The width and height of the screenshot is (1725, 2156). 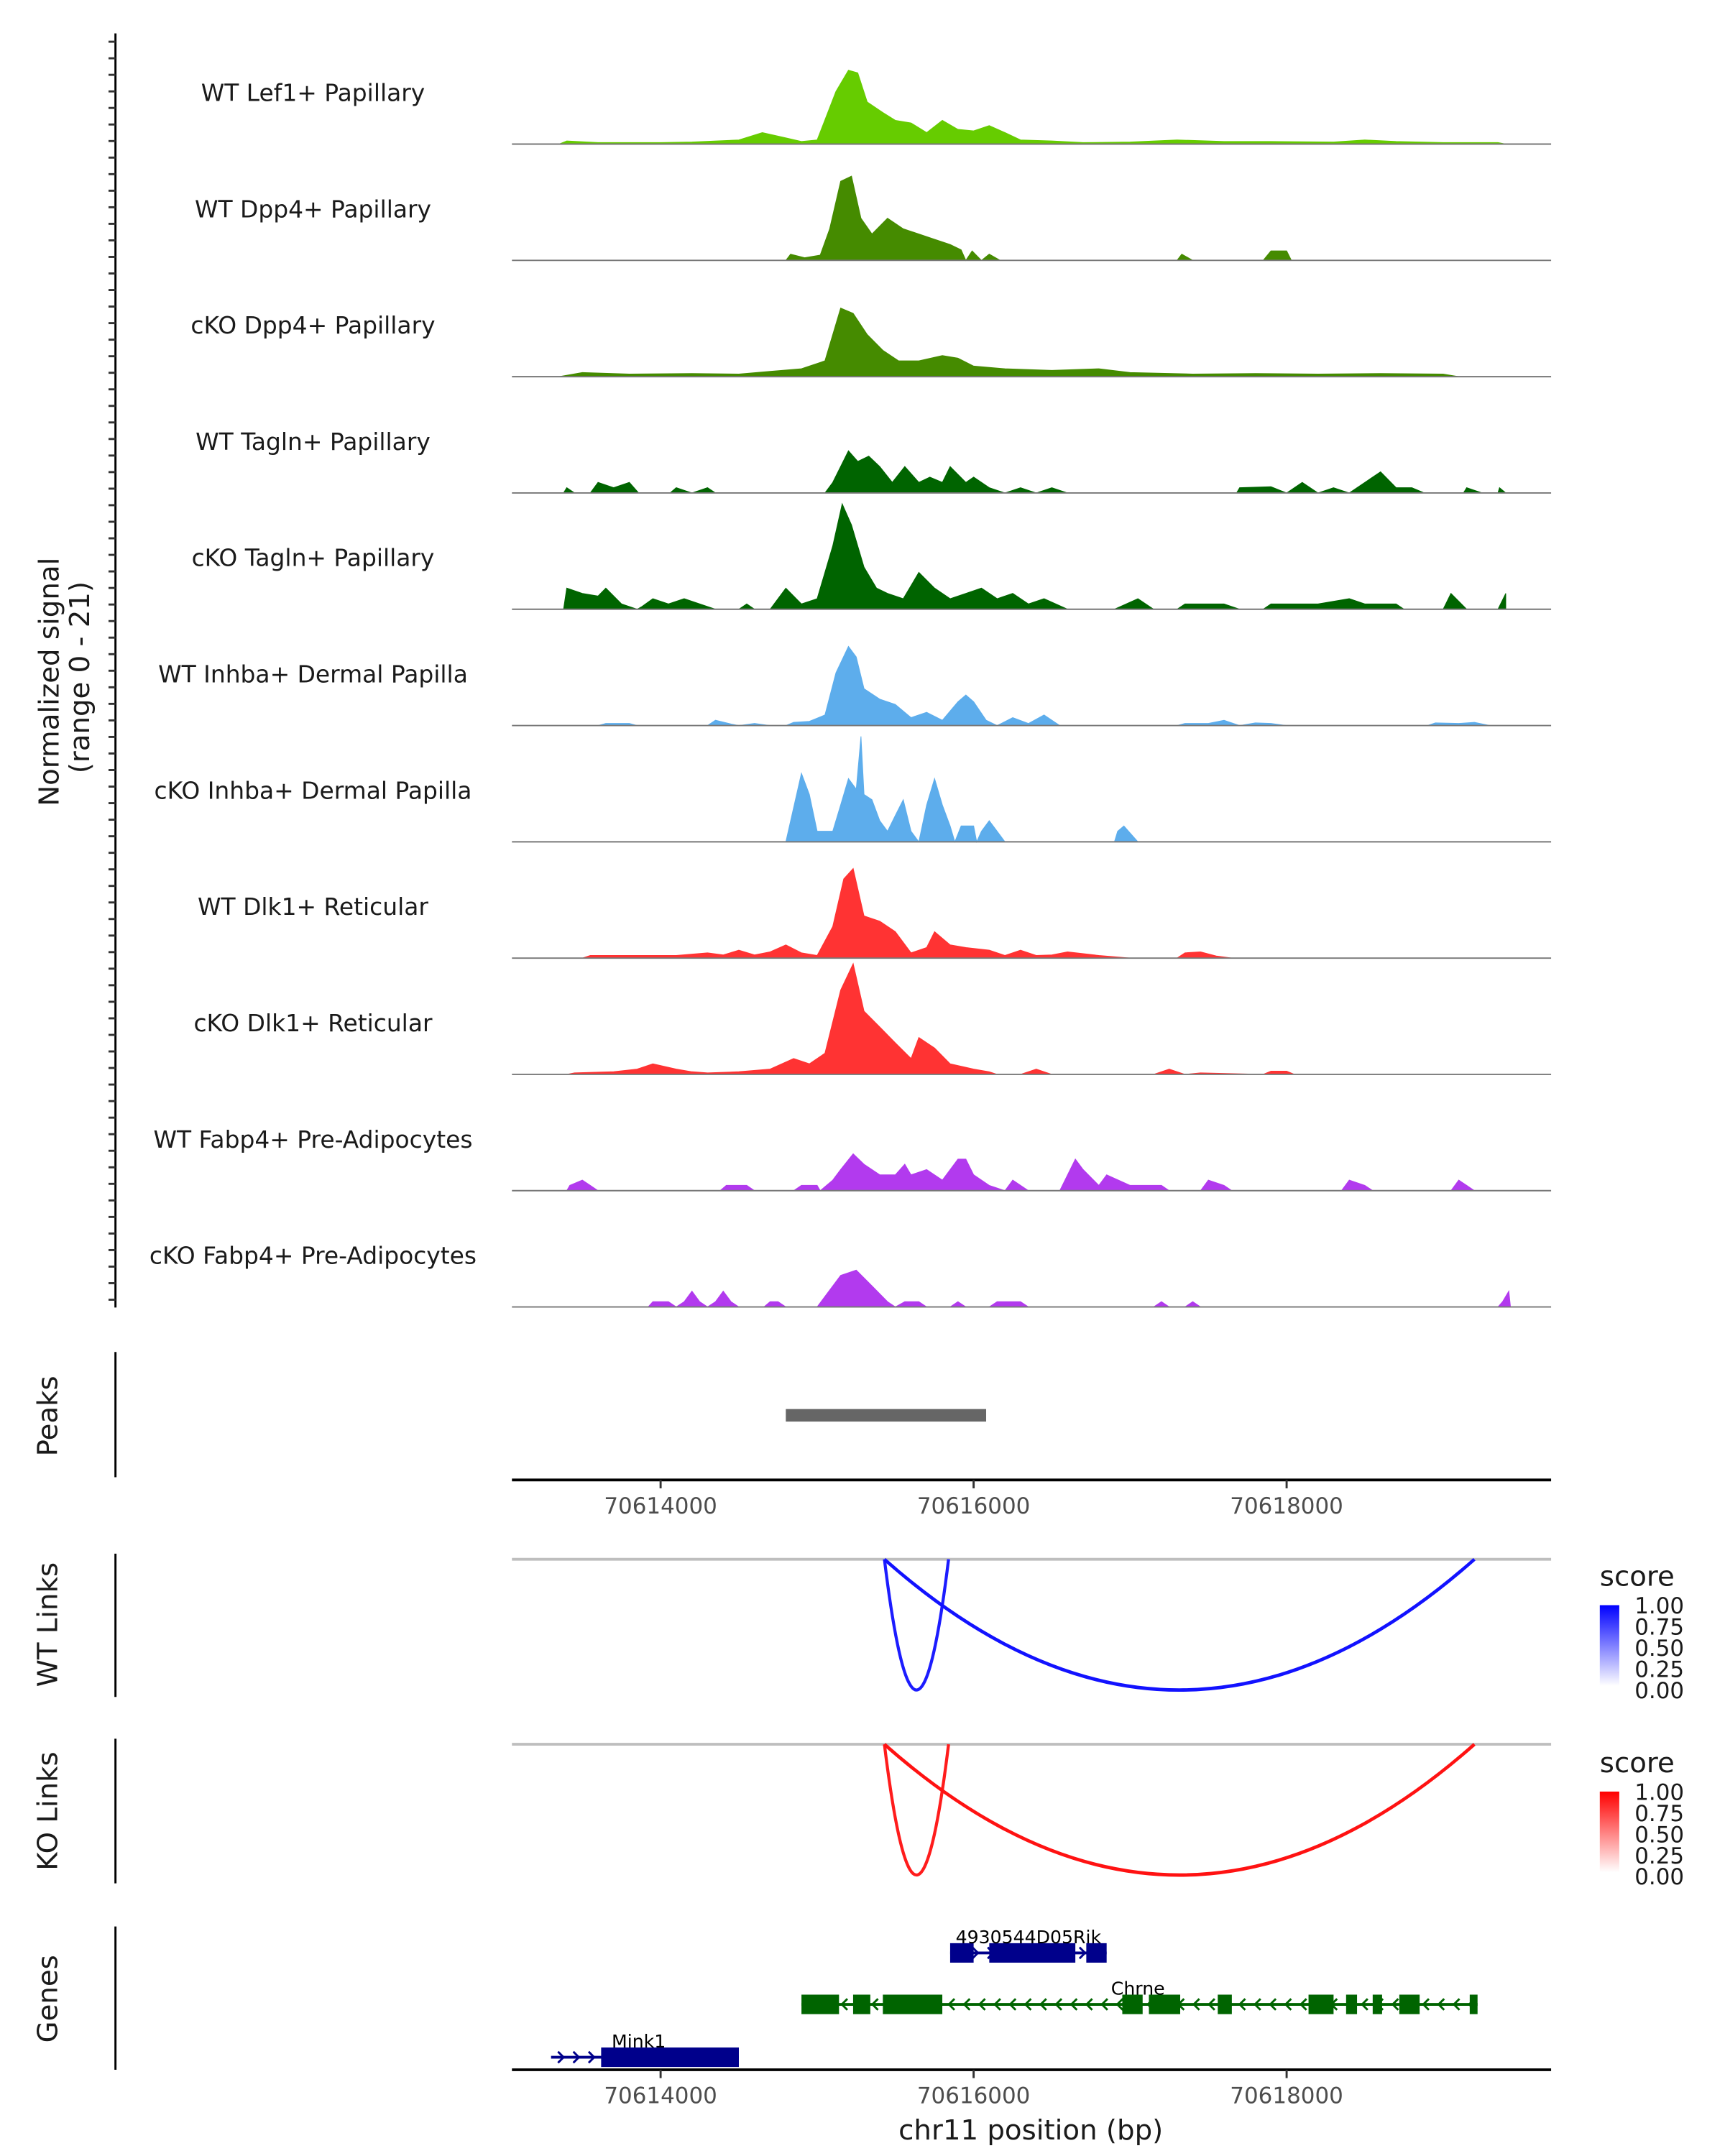 What do you see at coordinates (313, 442) in the screenshot?
I see `track-label: WT Tagln+ Papillary` at bounding box center [313, 442].